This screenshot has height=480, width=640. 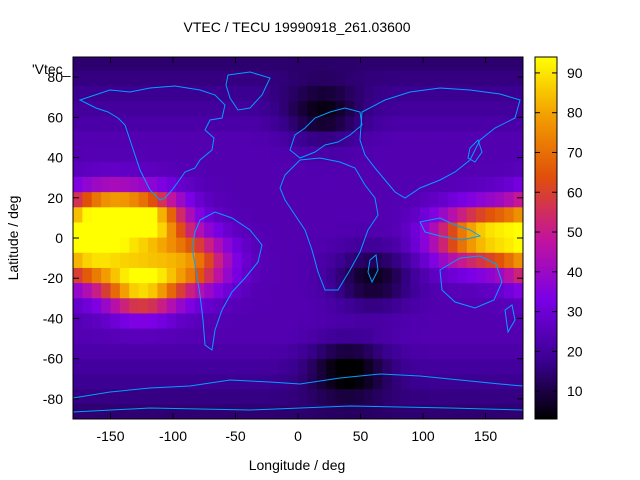 What do you see at coordinates (173, 436) in the screenshot?
I see `x-tick-label: -100` at bounding box center [173, 436].